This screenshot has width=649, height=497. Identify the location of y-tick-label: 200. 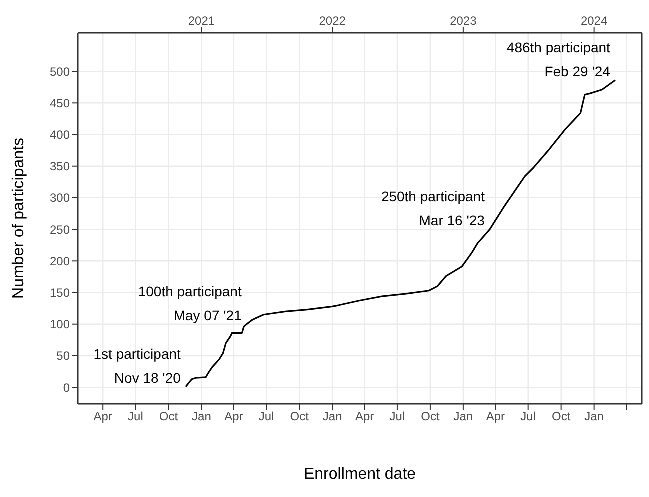
(60, 261).